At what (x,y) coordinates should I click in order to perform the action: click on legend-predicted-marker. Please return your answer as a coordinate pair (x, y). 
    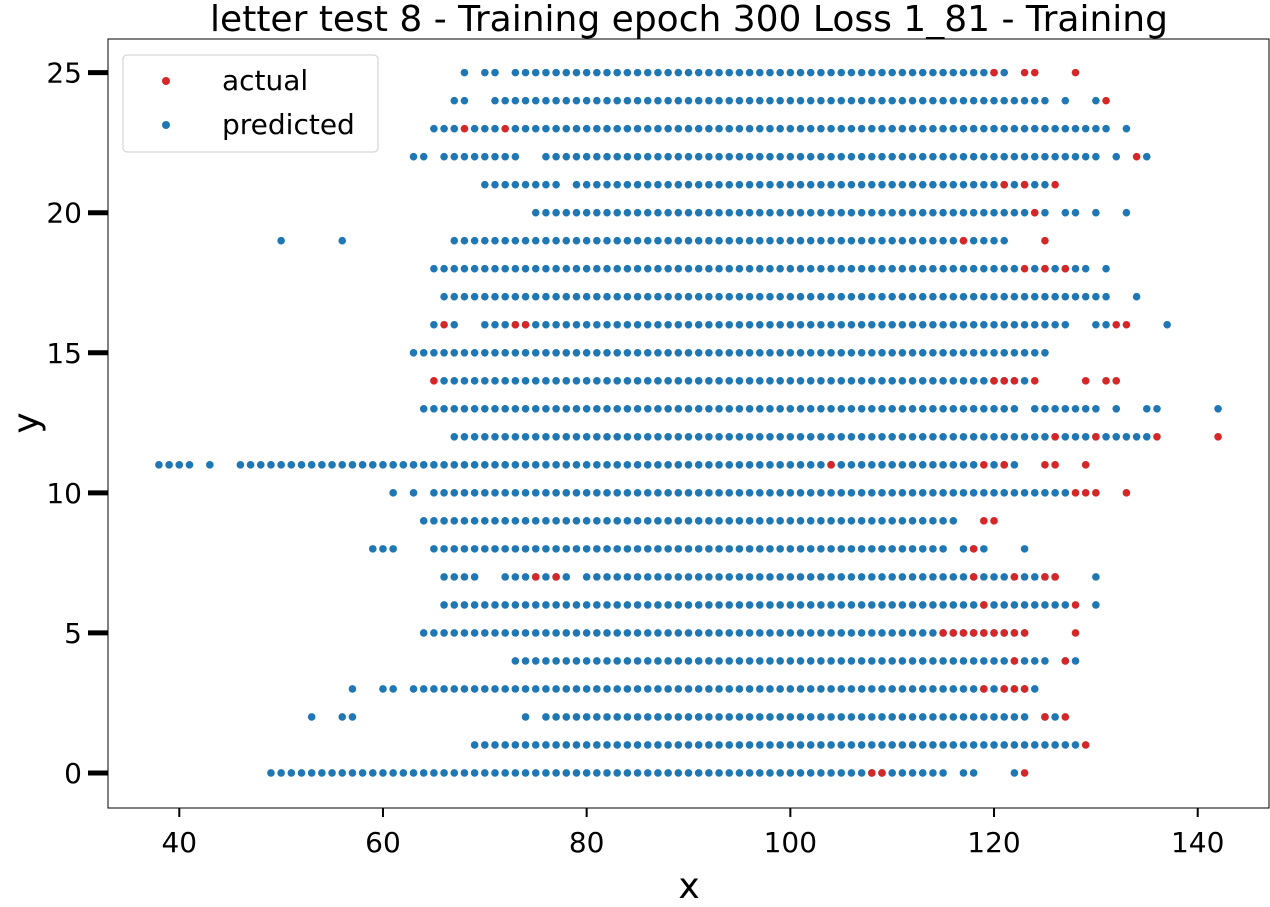
    Looking at the image, I should click on (166, 125).